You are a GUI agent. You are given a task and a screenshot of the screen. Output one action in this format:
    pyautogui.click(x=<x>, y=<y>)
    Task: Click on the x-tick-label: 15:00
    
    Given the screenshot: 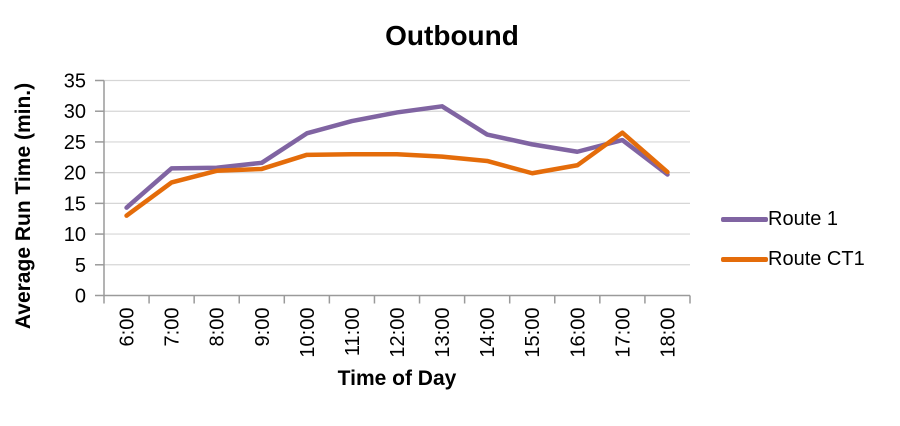 What is the action you would take?
    pyautogui.click(x=533, y=333)
    